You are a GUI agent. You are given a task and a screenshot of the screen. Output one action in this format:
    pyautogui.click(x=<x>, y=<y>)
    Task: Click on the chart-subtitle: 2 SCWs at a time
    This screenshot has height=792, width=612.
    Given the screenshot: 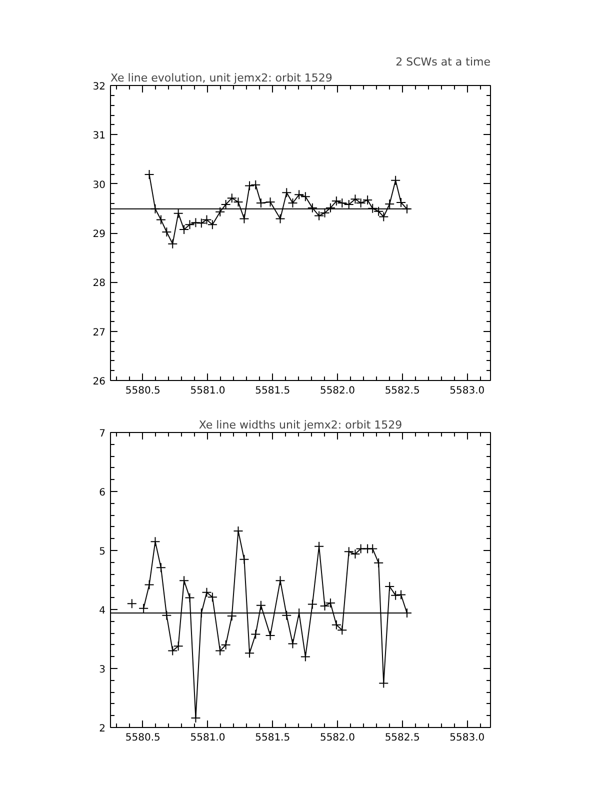 What is the action you would take?
    pyautogui.click(x=443, y=62)
    